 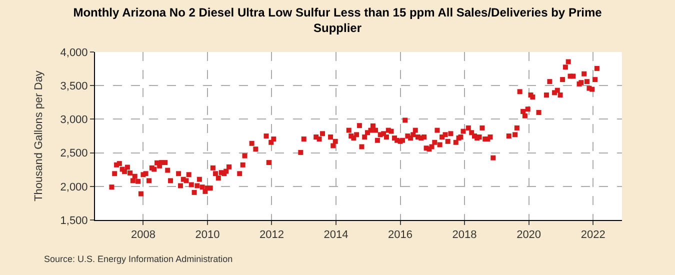 What do you see at coordinates (400, 235) in the screenshot?
I see `x-tick-label: 2016` at bounding box center [400, 235].